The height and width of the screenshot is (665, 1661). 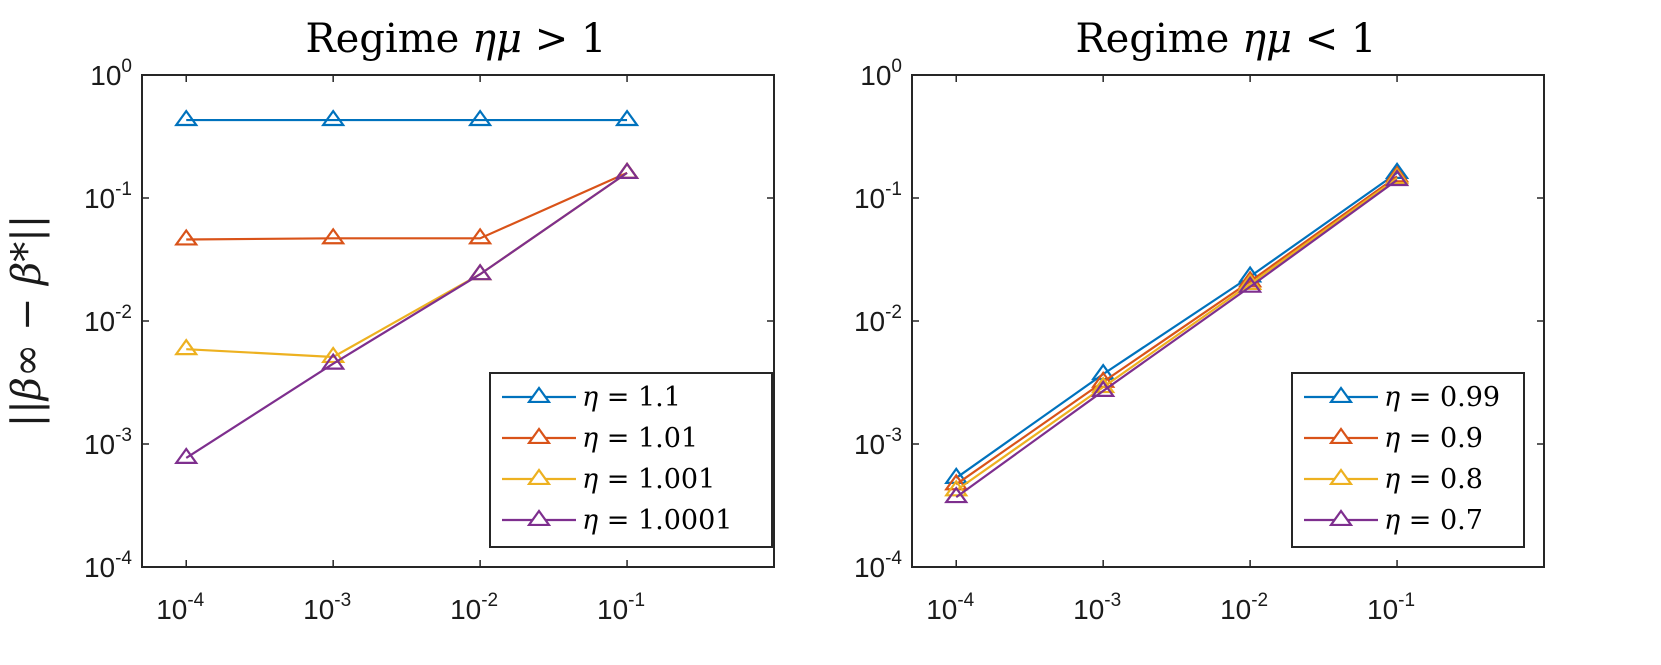 What do you see at coordinates (1408, 460) in the screenshot?
I see `legend: η = 0.99 η = 0.9 η = 0.8 η = 0.7` at bounding box center [1408, 460].